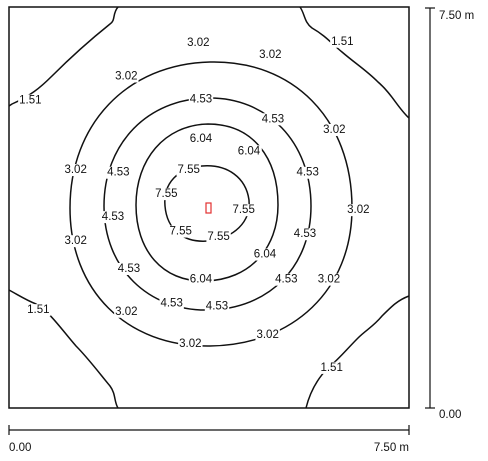 The height and width of the screenshot is (461, 488). I want to click on isoline-1-51-top-right, so click(354, 62).